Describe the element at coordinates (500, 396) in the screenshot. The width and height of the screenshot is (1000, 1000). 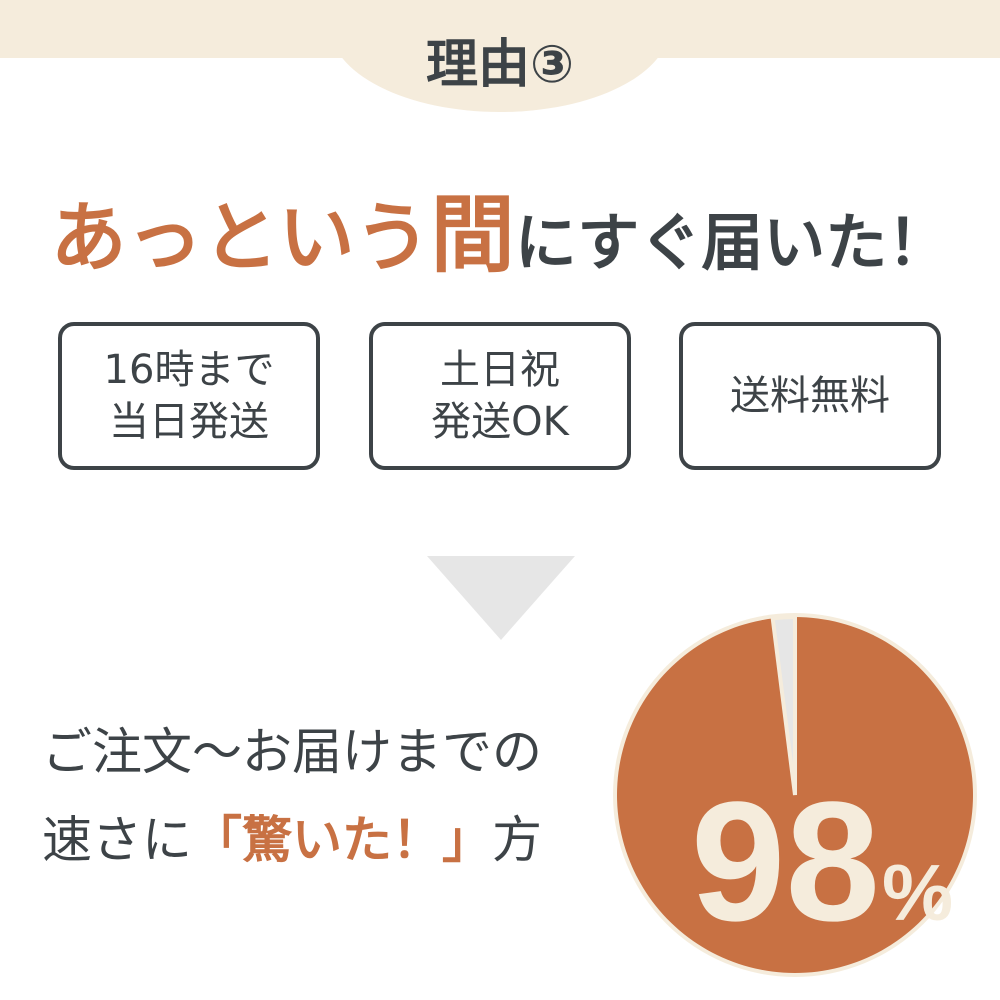
I see `feature-weekend: 土日祝 発送OK` at that location.